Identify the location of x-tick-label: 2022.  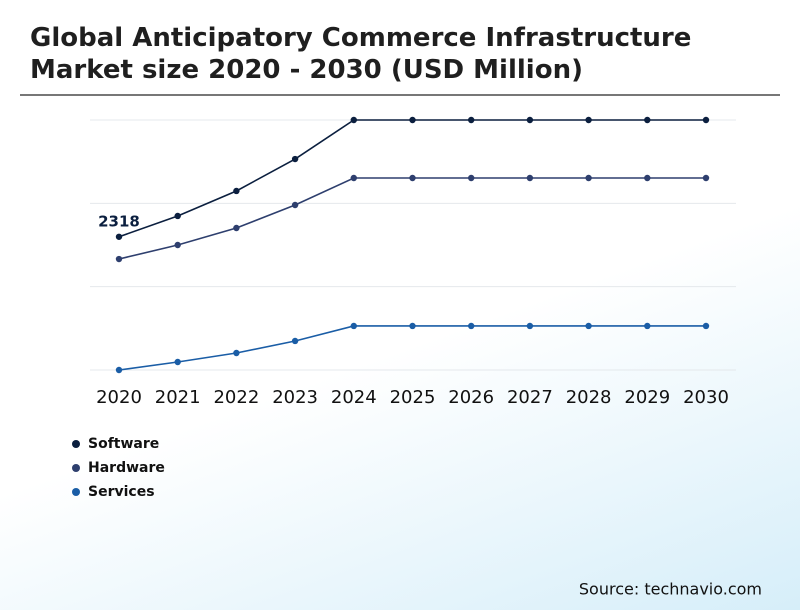
(236, 397).